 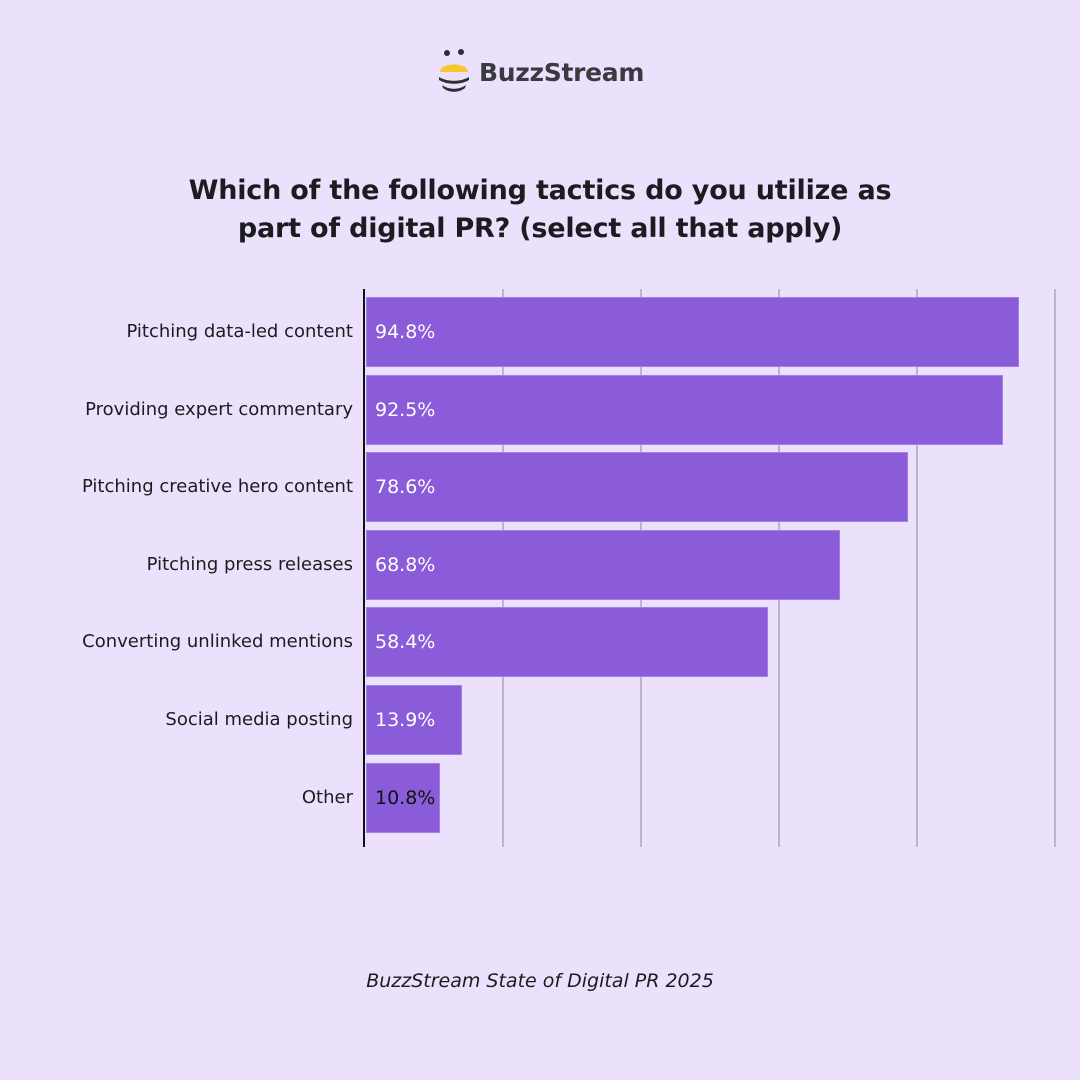 I want to click on bar-value-label: 58.4%, so click(x=405, y=642).